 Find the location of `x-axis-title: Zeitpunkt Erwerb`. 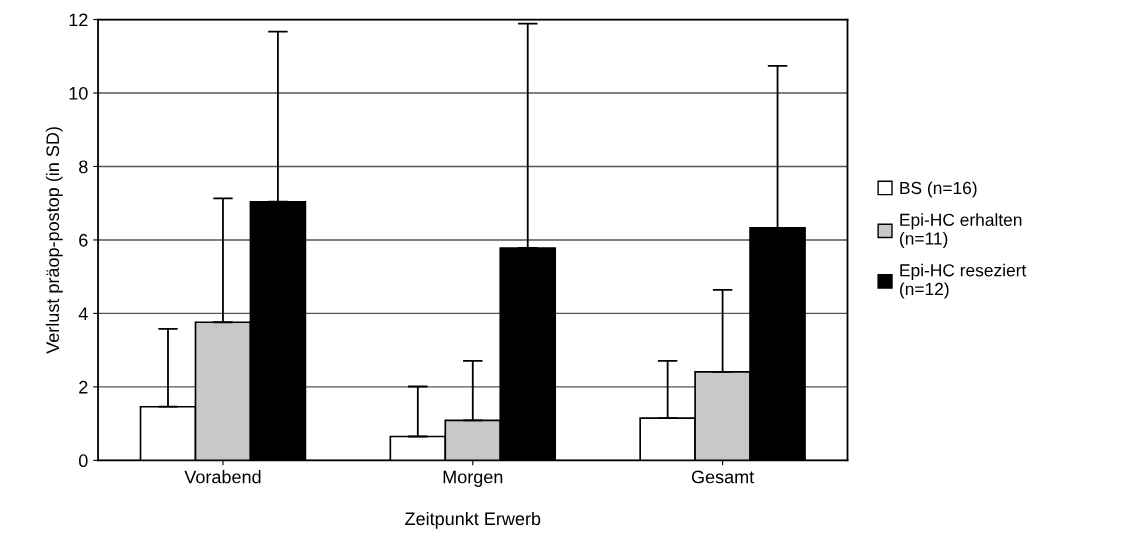

x-axis-title: Zeitpunkt Erwerb is located at coordinates (473, 520).